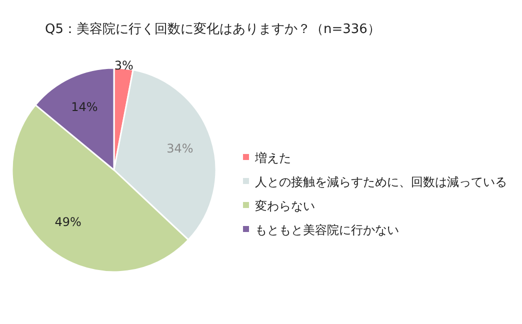 This screenshot has width=522, height=324. What do you see at coordinates (68, 222) in the screenshot?
I see `data-label: 49%` at bounding box center [68, 222].